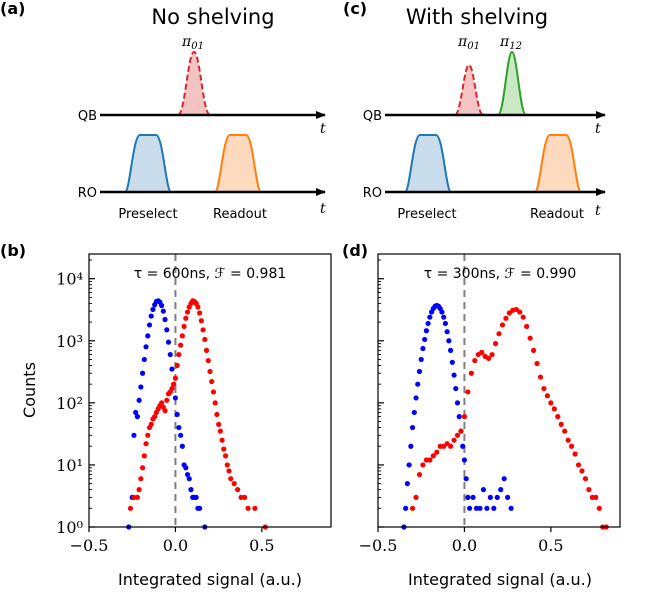 The height and width of the screenshot is (595, 651). Describe the element at coordinates (323, 129) in the screenshot. I see `t-label-a-qb: t` at that location.